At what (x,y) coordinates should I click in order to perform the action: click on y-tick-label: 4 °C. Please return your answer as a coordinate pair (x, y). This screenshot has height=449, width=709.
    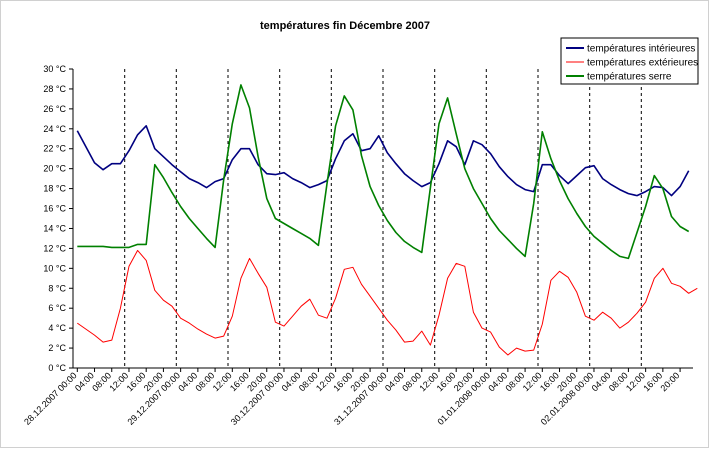
    Looking at the image, I should click on (57, 328).